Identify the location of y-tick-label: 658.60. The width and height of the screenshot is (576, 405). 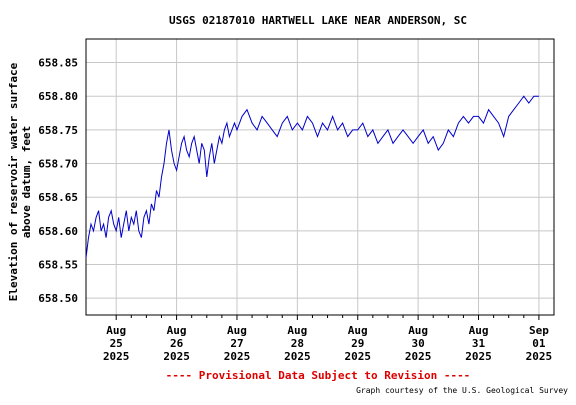
(58, 231).